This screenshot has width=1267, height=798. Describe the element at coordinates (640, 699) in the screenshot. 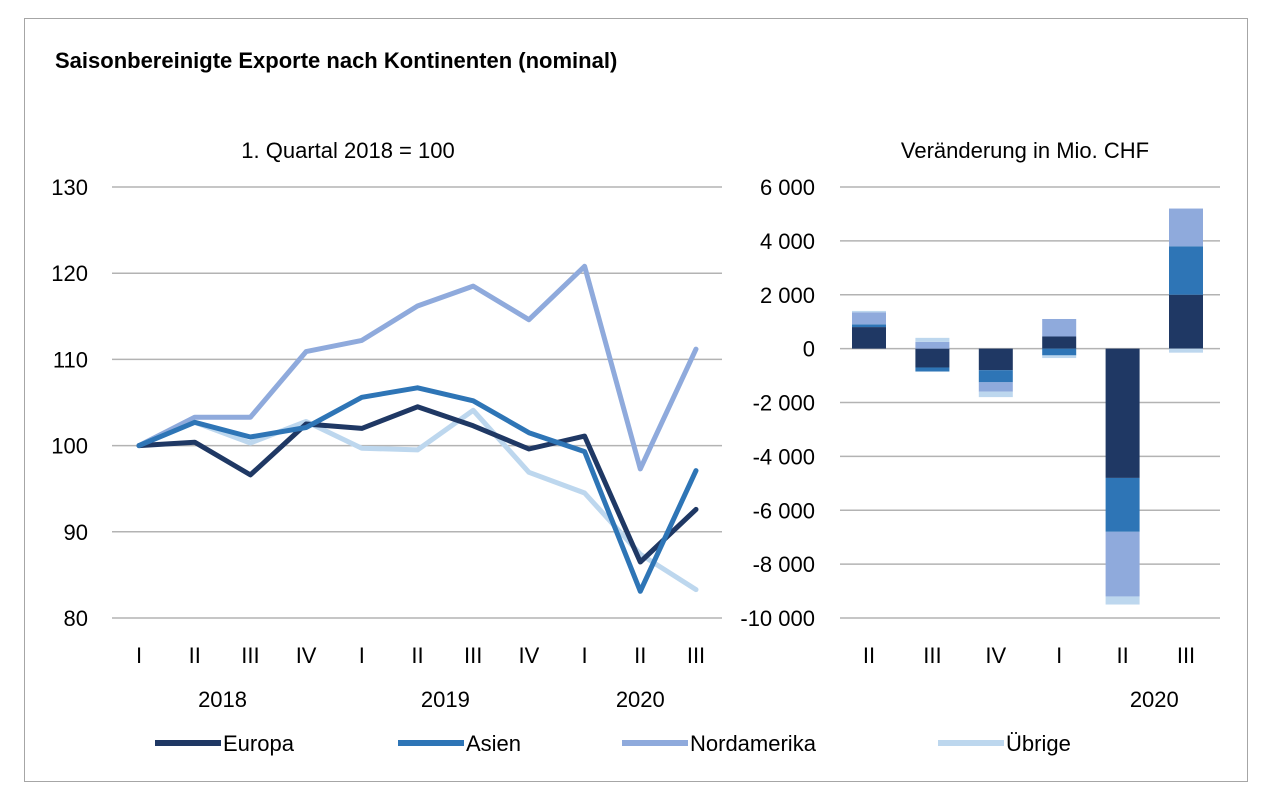

I see `line-chart-year-label: 2020` at that location.